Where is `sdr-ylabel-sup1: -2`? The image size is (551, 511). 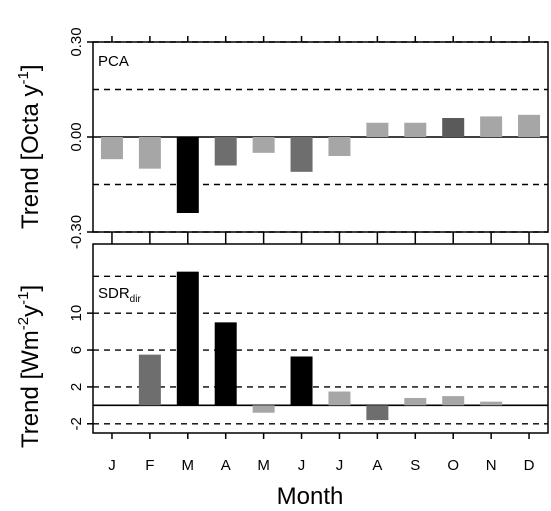 sdr-ylabel-sup1: -2 is located at coordinates (23, 323).